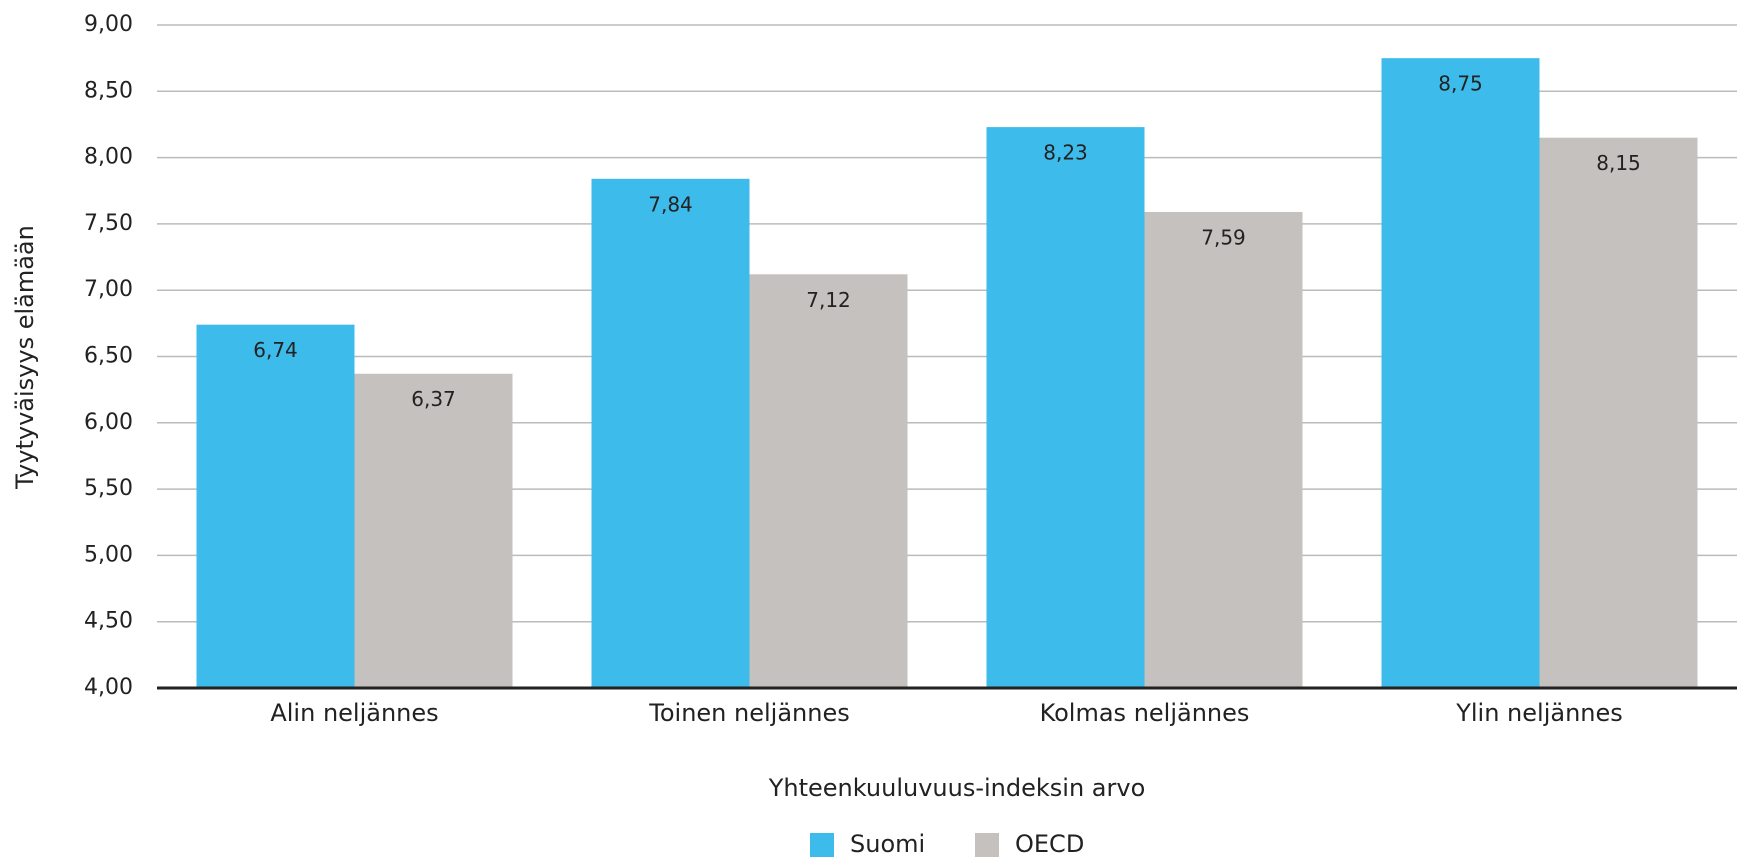  What do you see at coordinates (828, 300) in the screenshot?
I see `value-label: 7,12` at bounding box center [828, 300].